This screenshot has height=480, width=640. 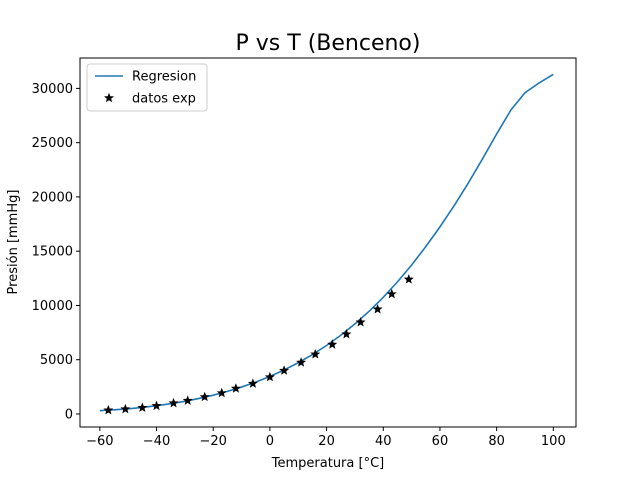 I want to click on x-tick-label: 20, so click(x=326, y=441).